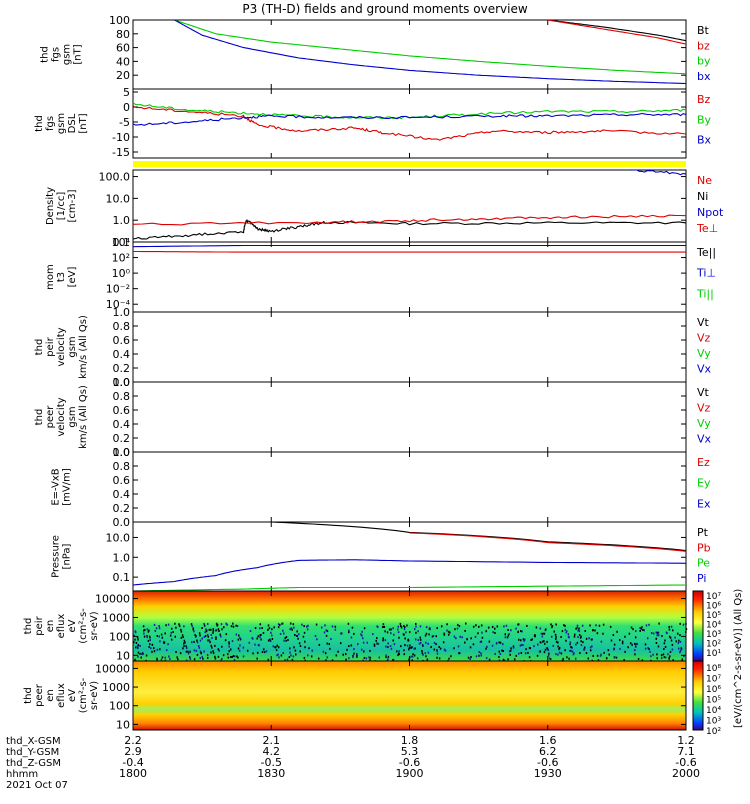 This screenshot has width=750, height=804. What do you see at coordinates (50, 695) in the screenshot?
I see `y-axis-label: en` at bounding box center [50, 695].